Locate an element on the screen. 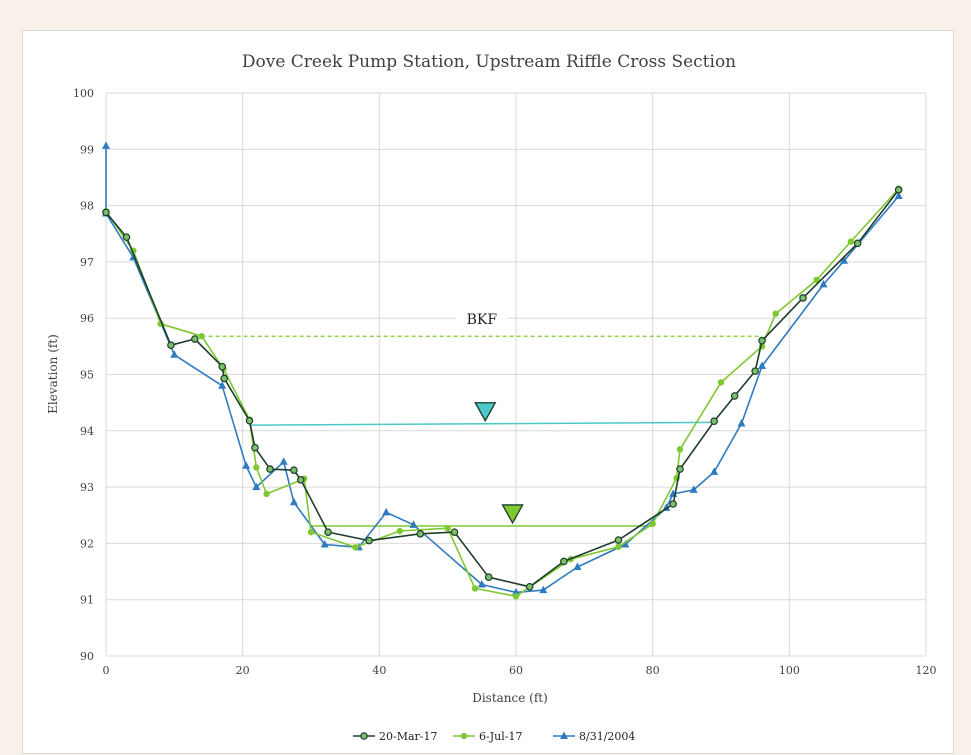 The image size is (971, 755). y-tick-label: 96 is located at coordinates (87, 318).